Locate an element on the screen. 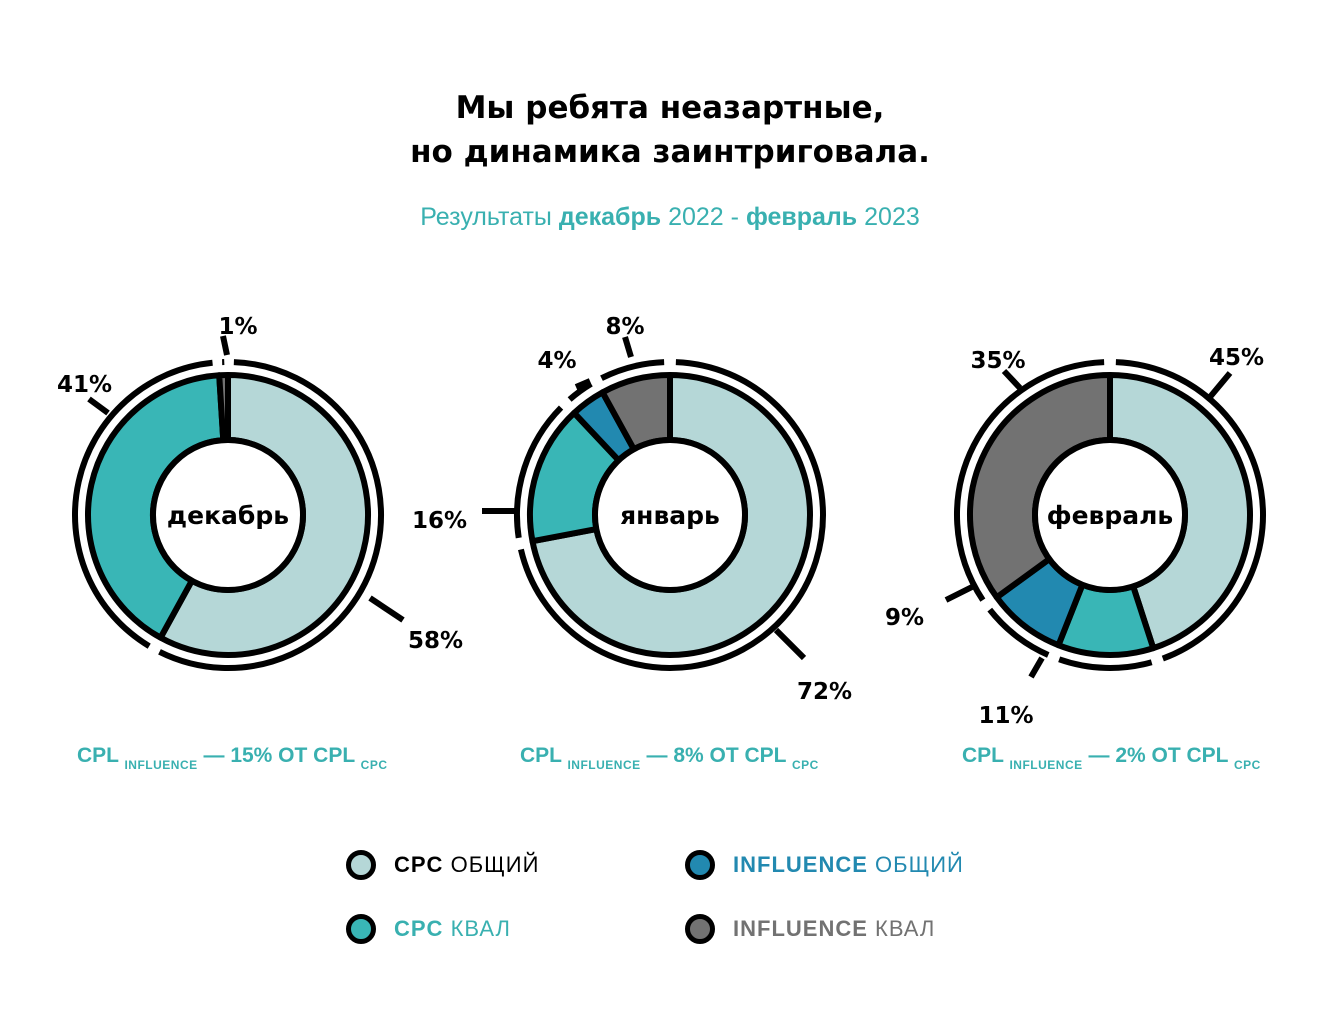  donut-0: 58% 41% 1% декабрь is located at coordinates (260, 492).